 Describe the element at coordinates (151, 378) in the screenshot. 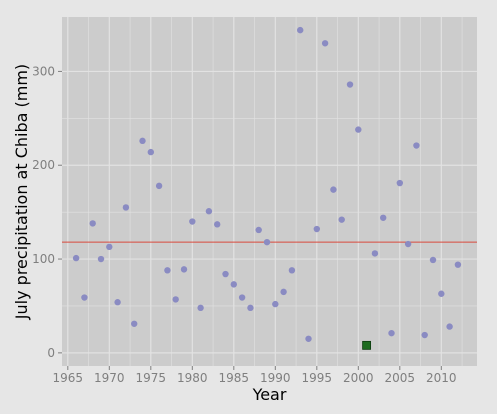

I see `x-tick-label: 1975` at that location.